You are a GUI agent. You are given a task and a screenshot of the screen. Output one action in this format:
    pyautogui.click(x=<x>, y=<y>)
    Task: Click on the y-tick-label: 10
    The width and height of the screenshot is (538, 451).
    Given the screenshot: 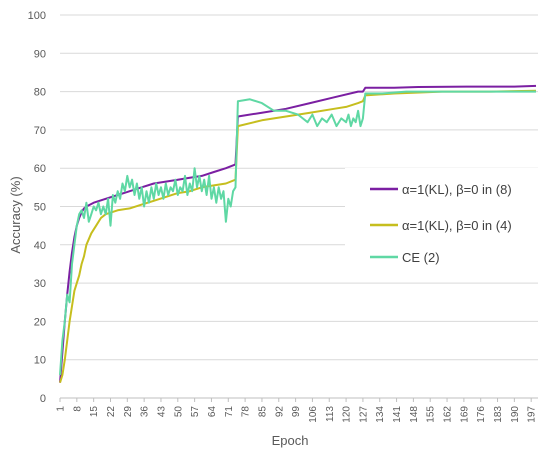 What is the action you would take?
    pyautogui.click(x=40, y=361)
    